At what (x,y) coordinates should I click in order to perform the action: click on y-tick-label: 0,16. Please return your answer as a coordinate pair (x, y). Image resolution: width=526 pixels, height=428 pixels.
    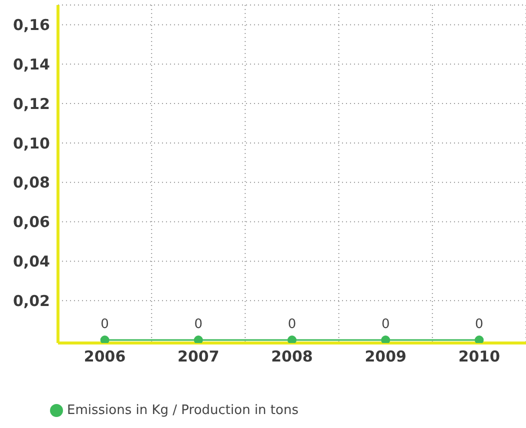
    Looking at the image, I should click on (31, 25).